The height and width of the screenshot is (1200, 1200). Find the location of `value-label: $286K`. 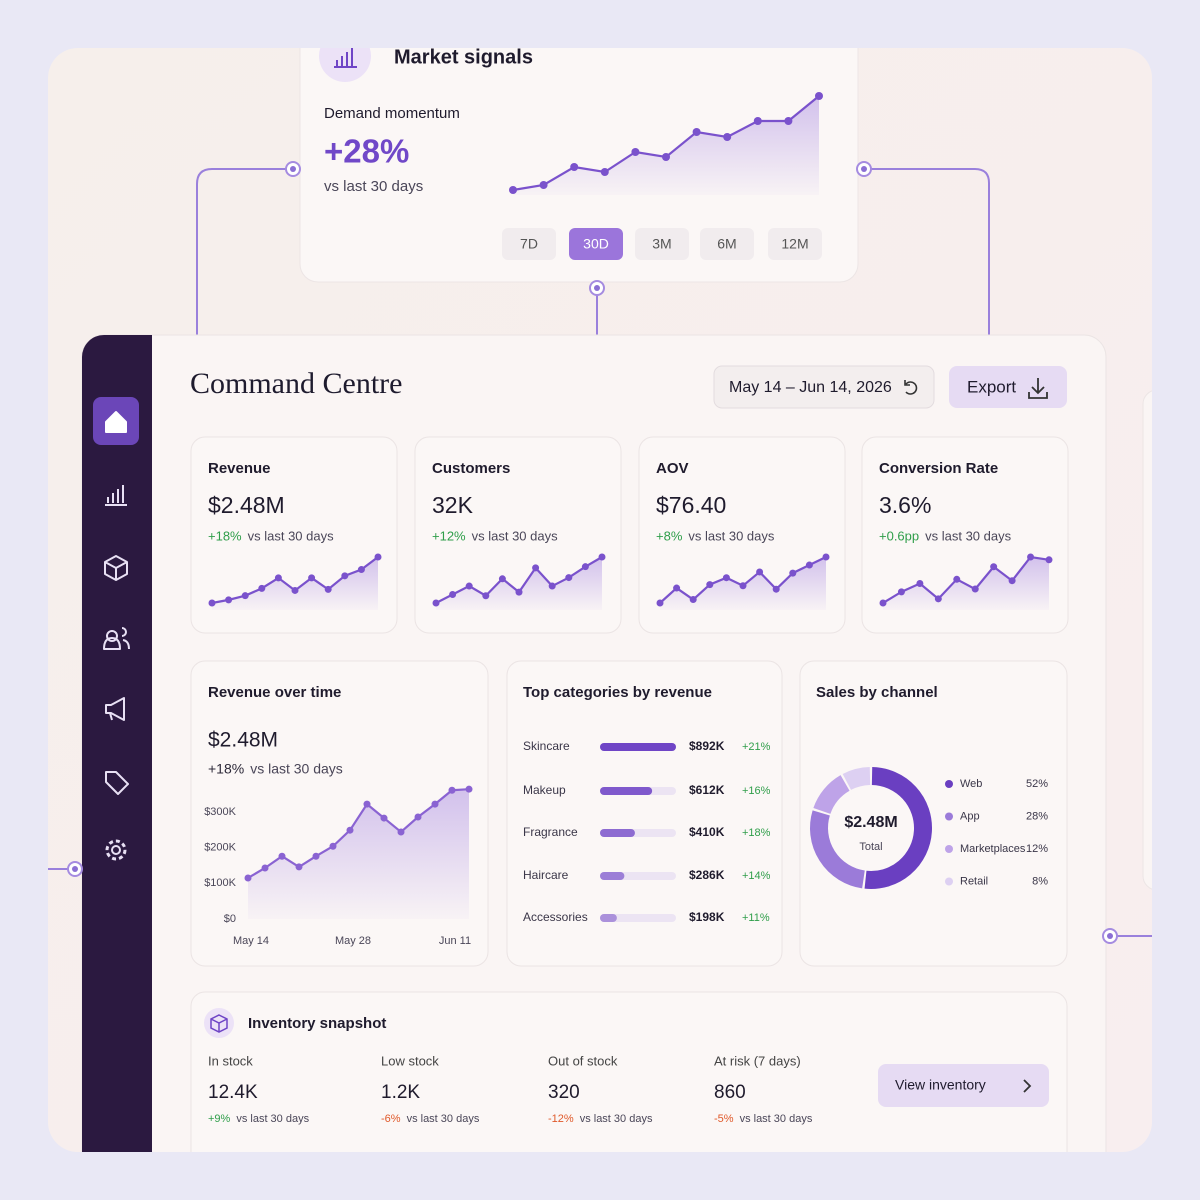

value-label: $286K is located at coordinates (707, 875).